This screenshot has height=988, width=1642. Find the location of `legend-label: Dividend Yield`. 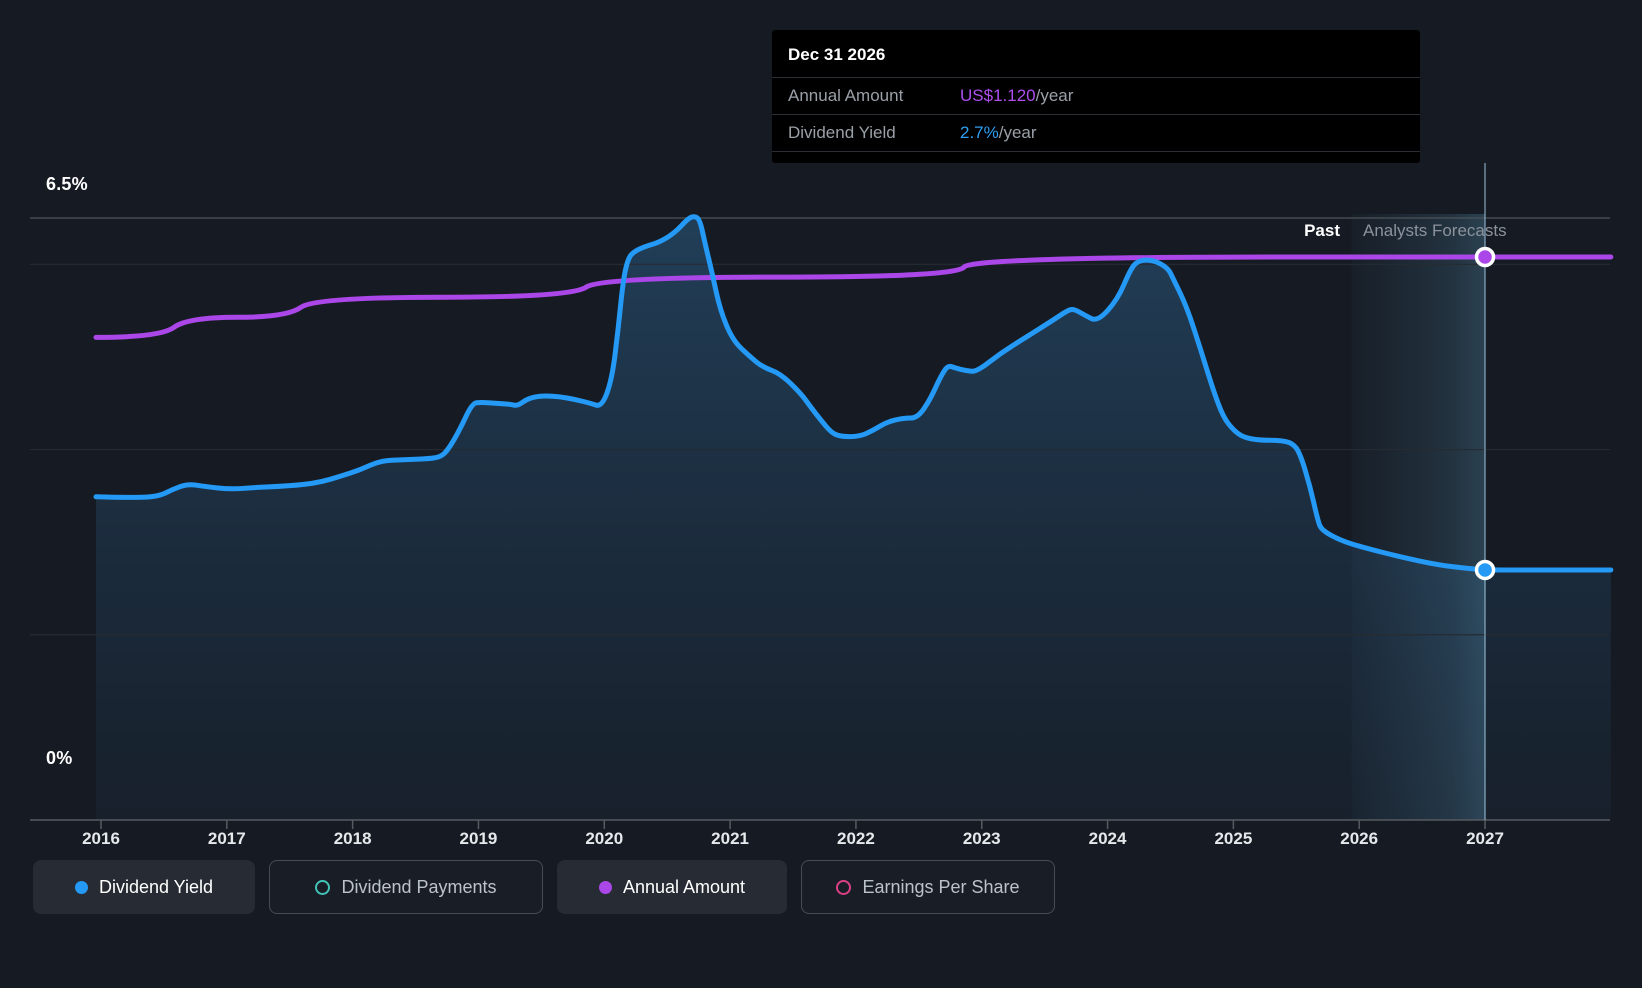

legend-label: Dividend Yield is located at coordinates (156, 886).